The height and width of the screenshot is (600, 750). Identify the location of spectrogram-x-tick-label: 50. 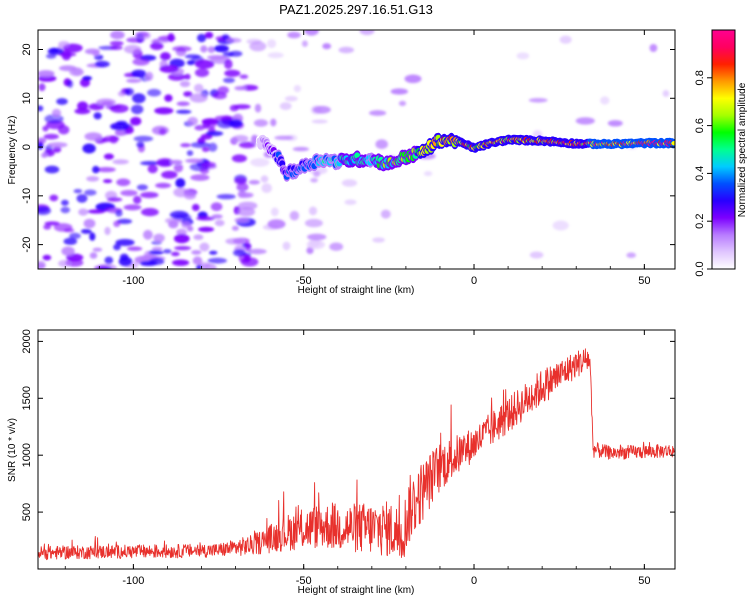
(644, 281).